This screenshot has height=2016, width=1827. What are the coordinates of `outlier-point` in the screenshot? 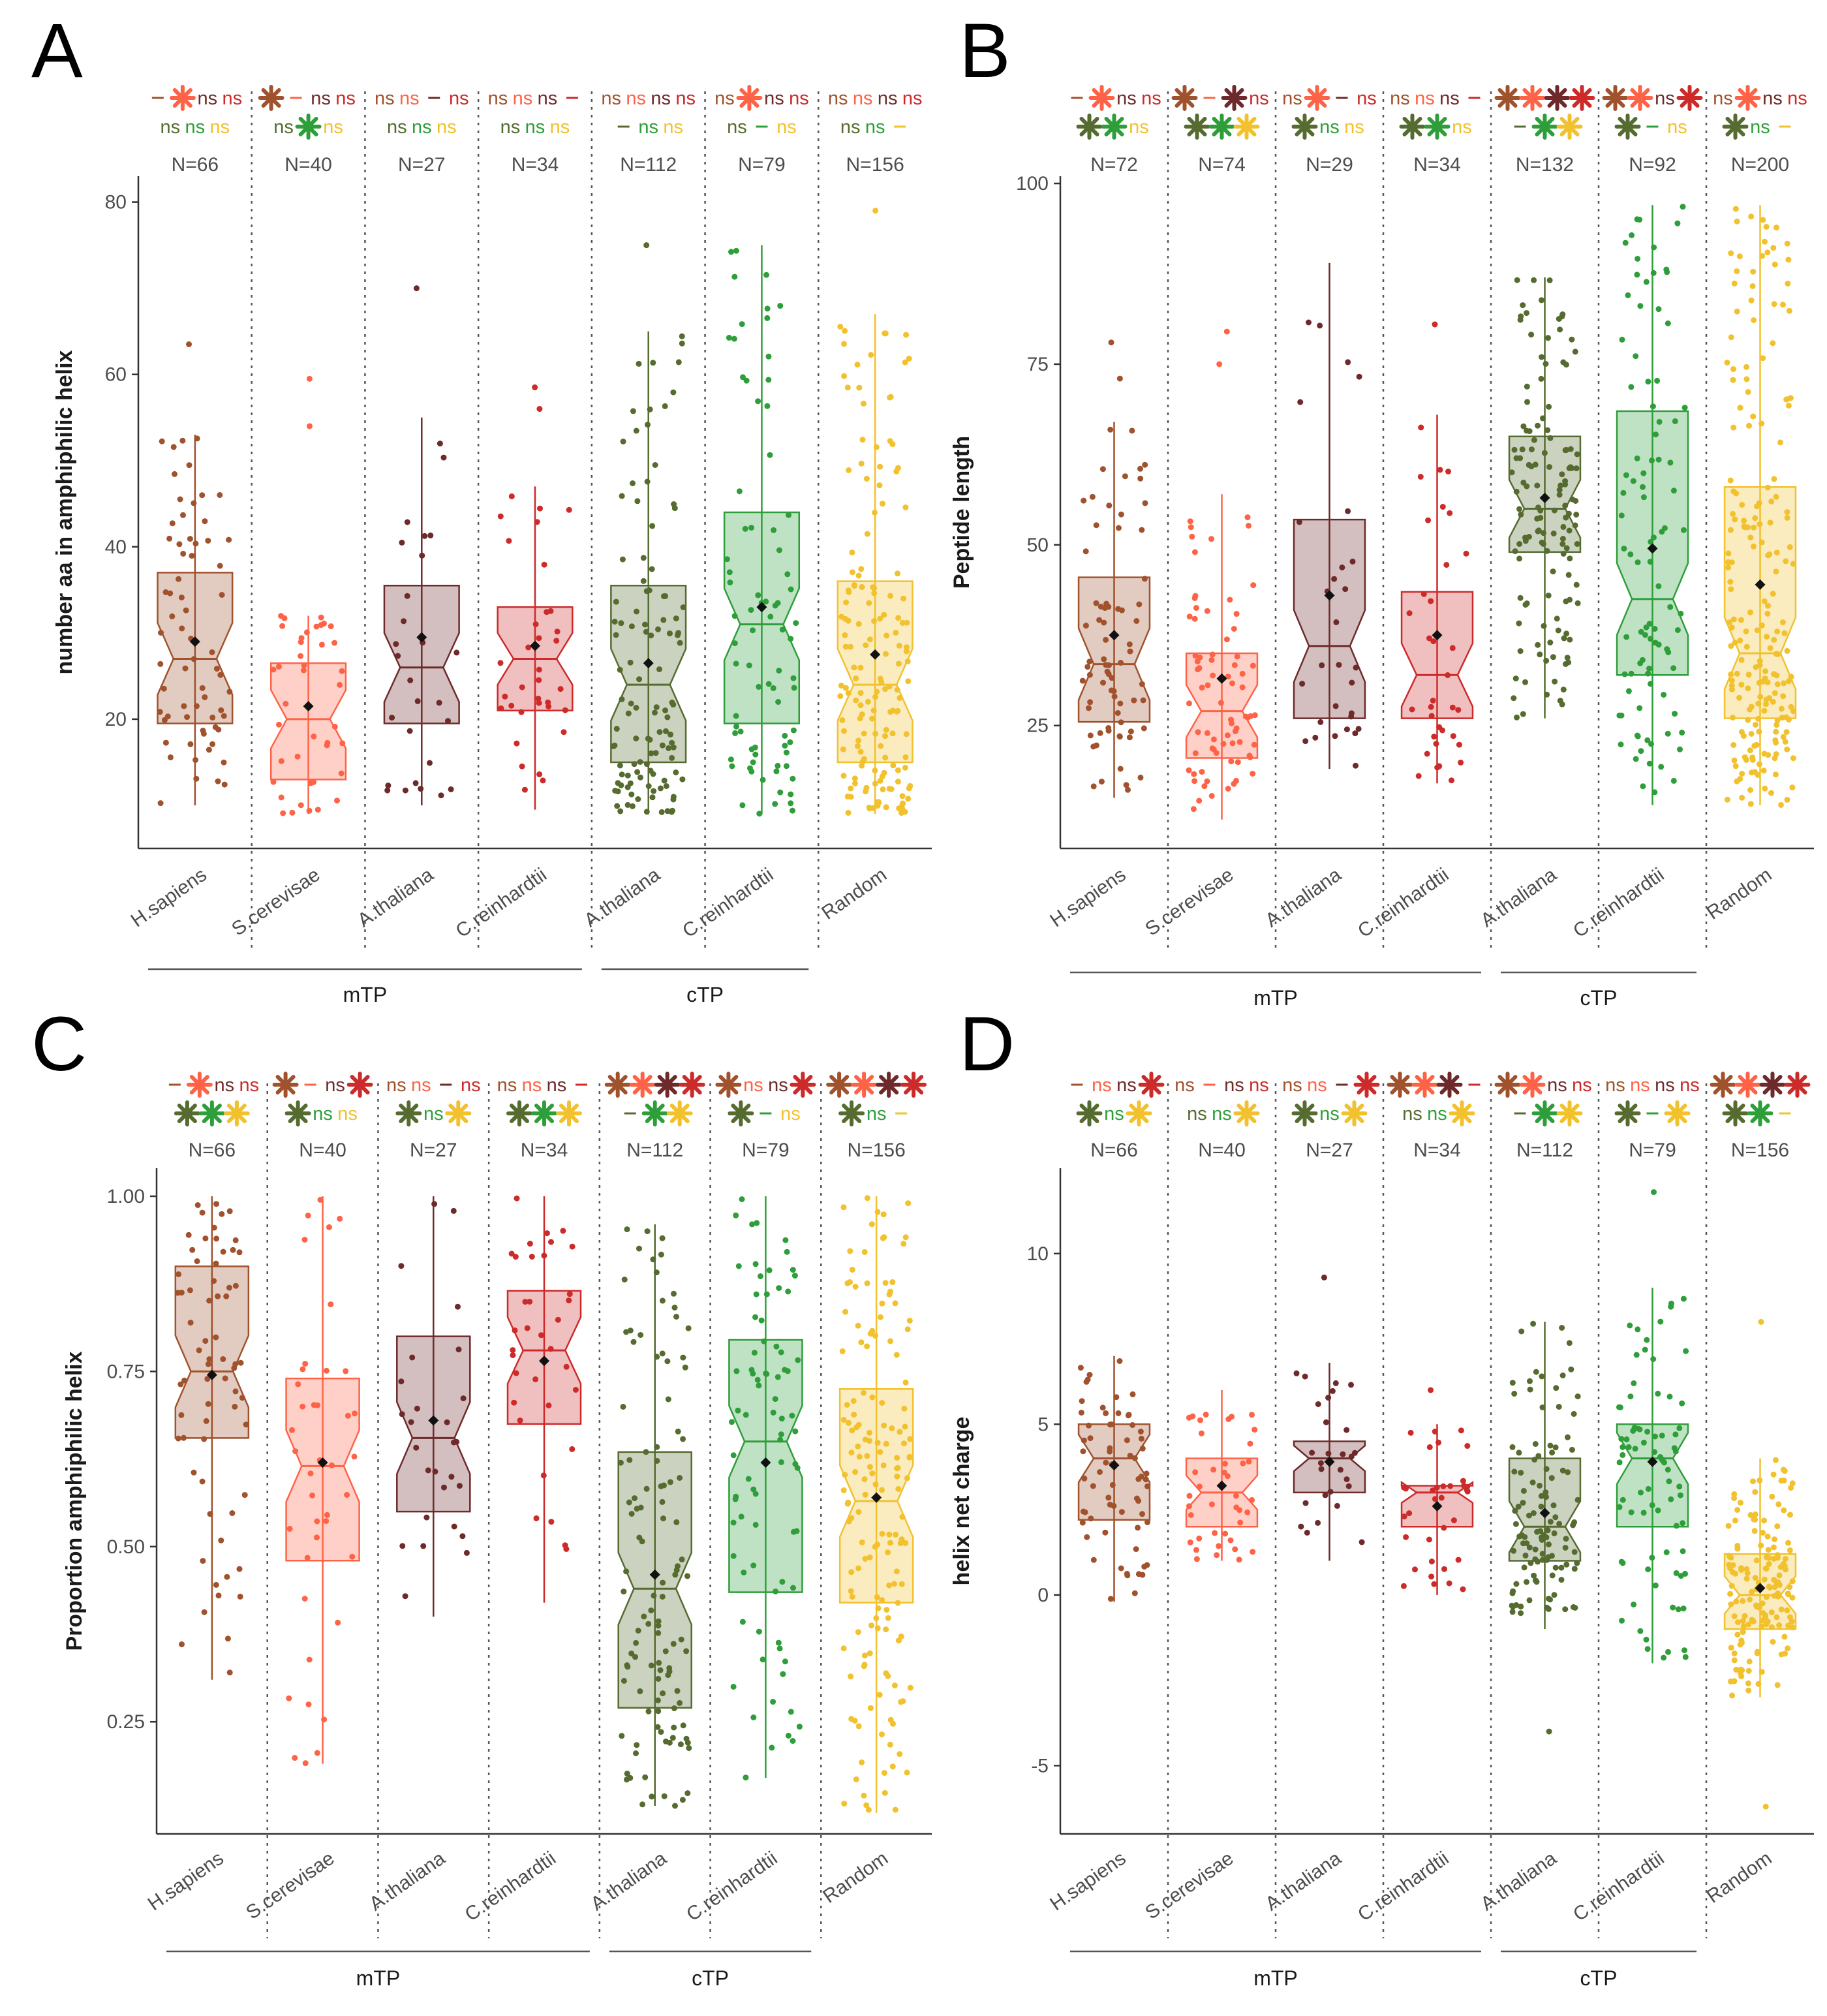 It's located at (1324, 1277).